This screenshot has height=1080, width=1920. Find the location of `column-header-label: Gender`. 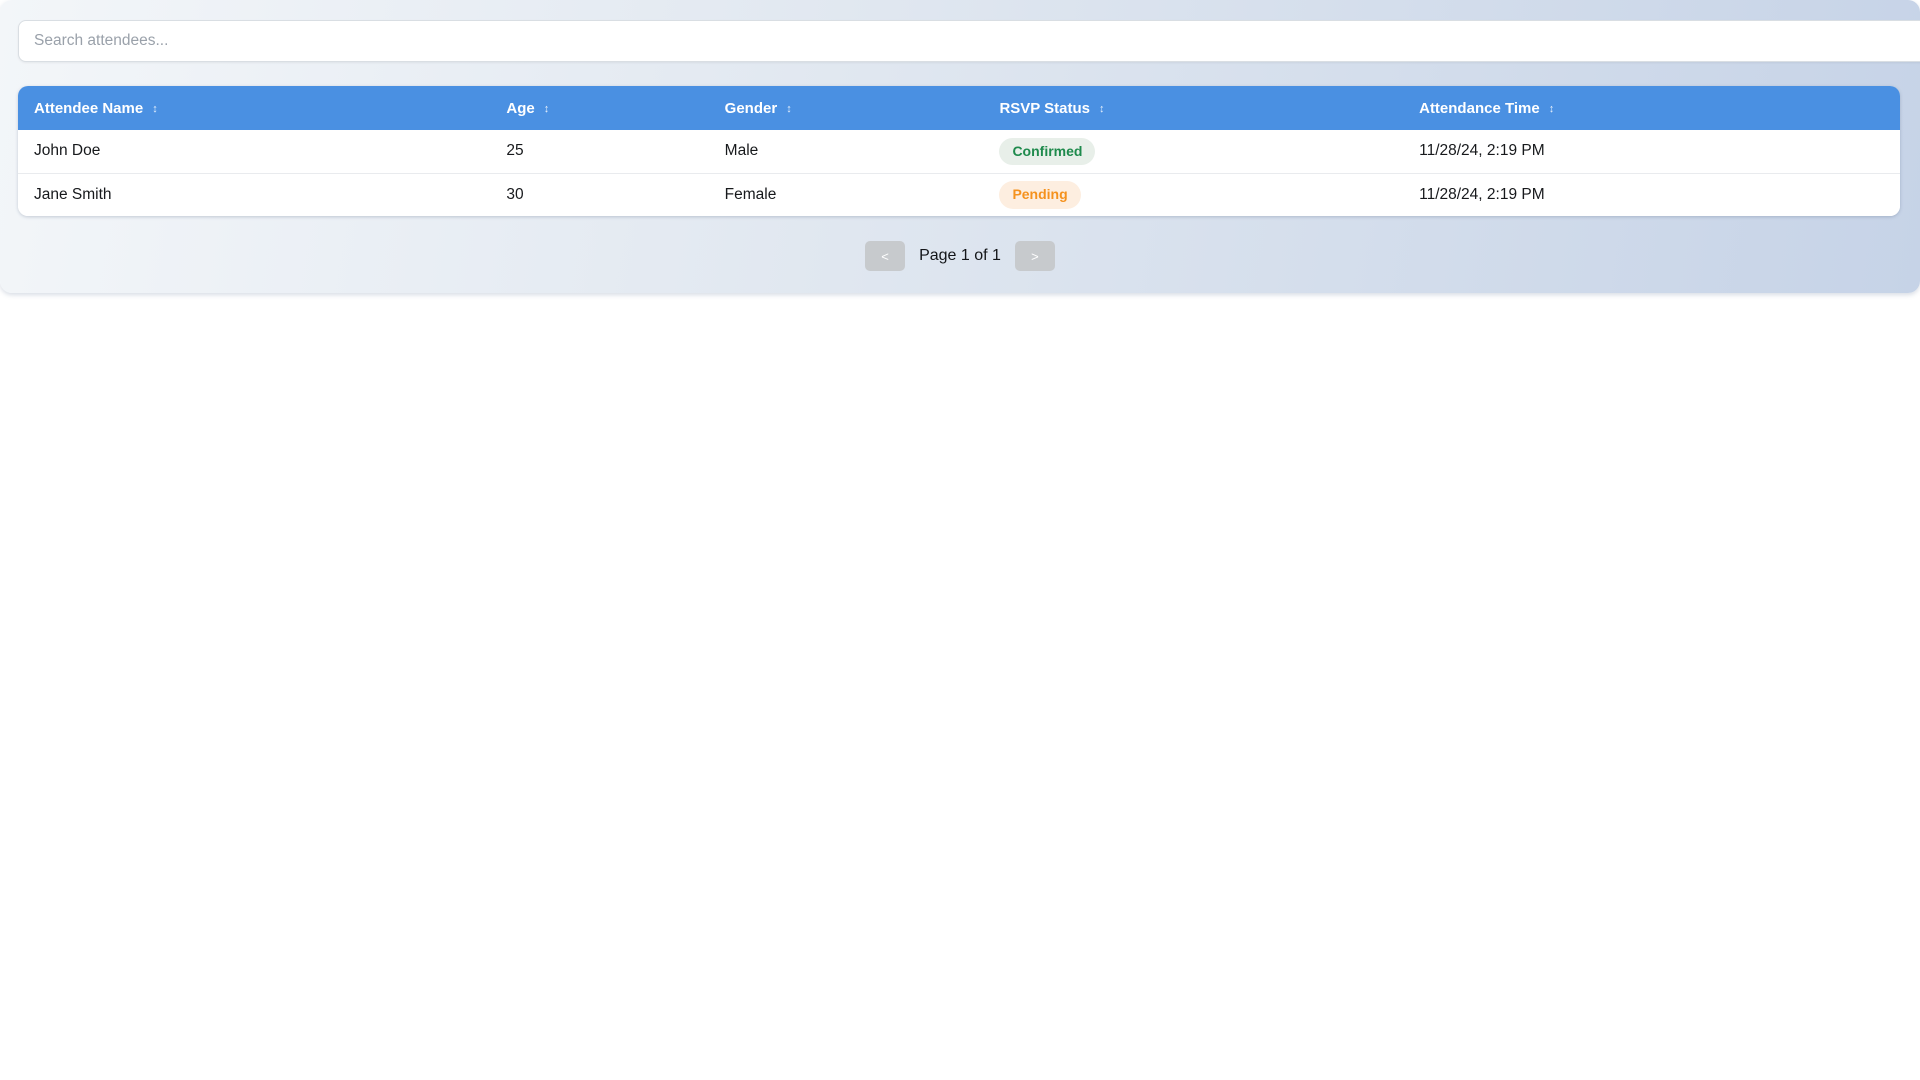

column-header-label: Gender is located at coordinates (751, 108).